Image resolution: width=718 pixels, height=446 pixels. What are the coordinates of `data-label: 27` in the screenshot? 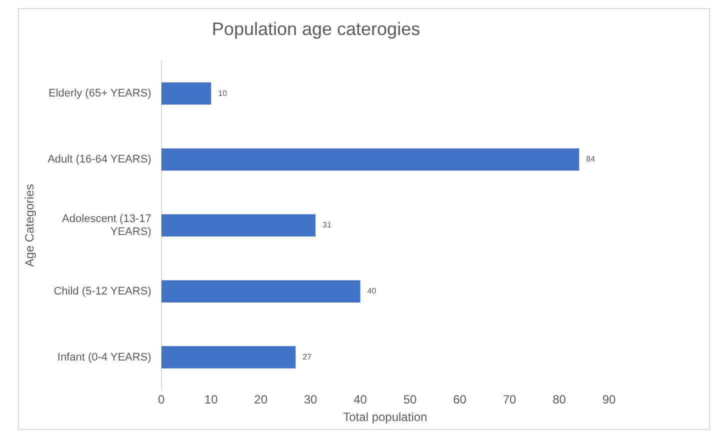 It's located at (307, 357).